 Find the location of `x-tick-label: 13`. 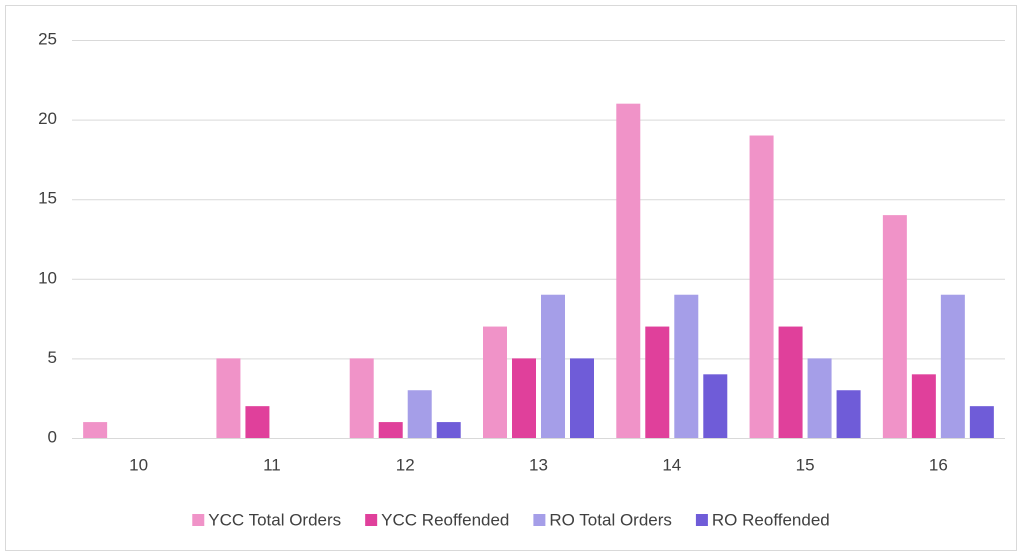

x-tick-label: 13 is located at coordinates (538, 464).